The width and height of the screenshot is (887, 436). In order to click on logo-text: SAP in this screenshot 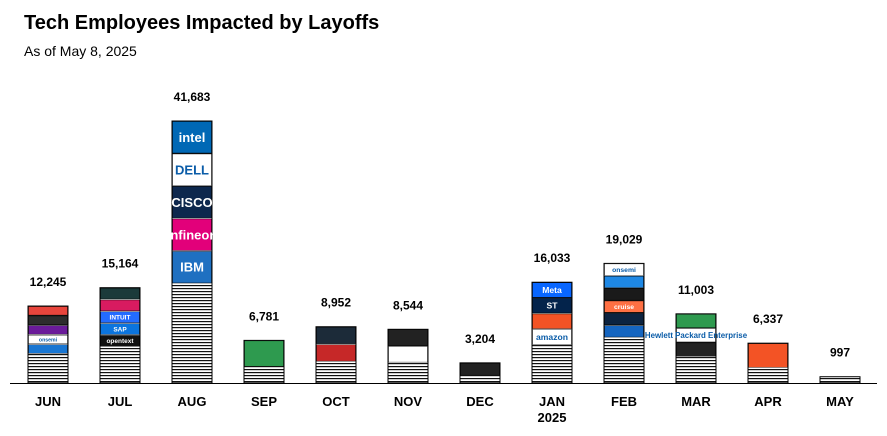, I will do `click(120, 329)`.